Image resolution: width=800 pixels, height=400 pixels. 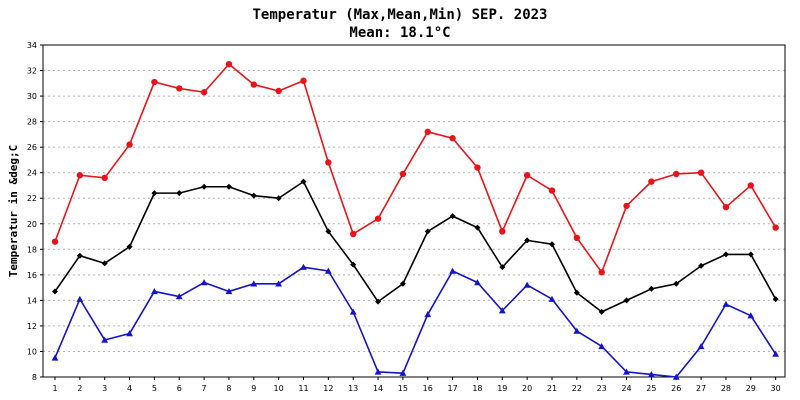 I want to click on x-tick-label: 11, so click(x=303, y=388).